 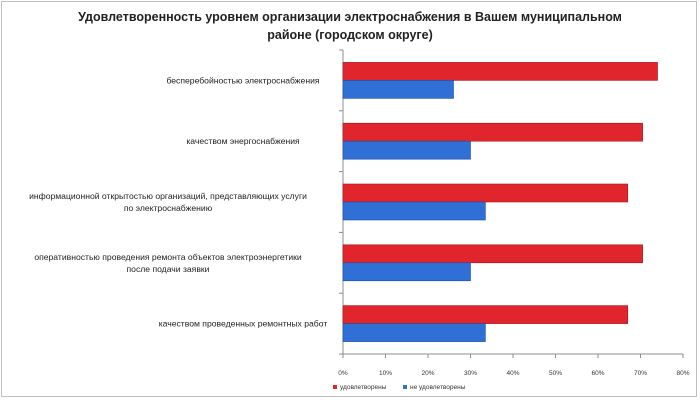 What do you see at coordinates (385, 373) in the screenshot?
I see `x-tick-label: 10%` at bounding box center [385, 373].